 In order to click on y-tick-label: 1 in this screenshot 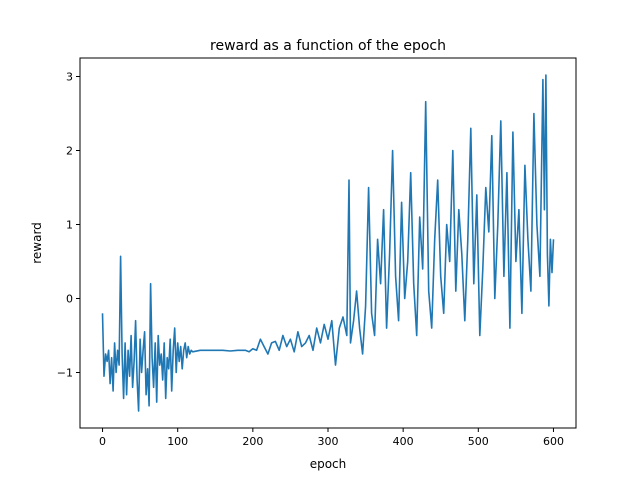, I will do `click(69, 225)`.